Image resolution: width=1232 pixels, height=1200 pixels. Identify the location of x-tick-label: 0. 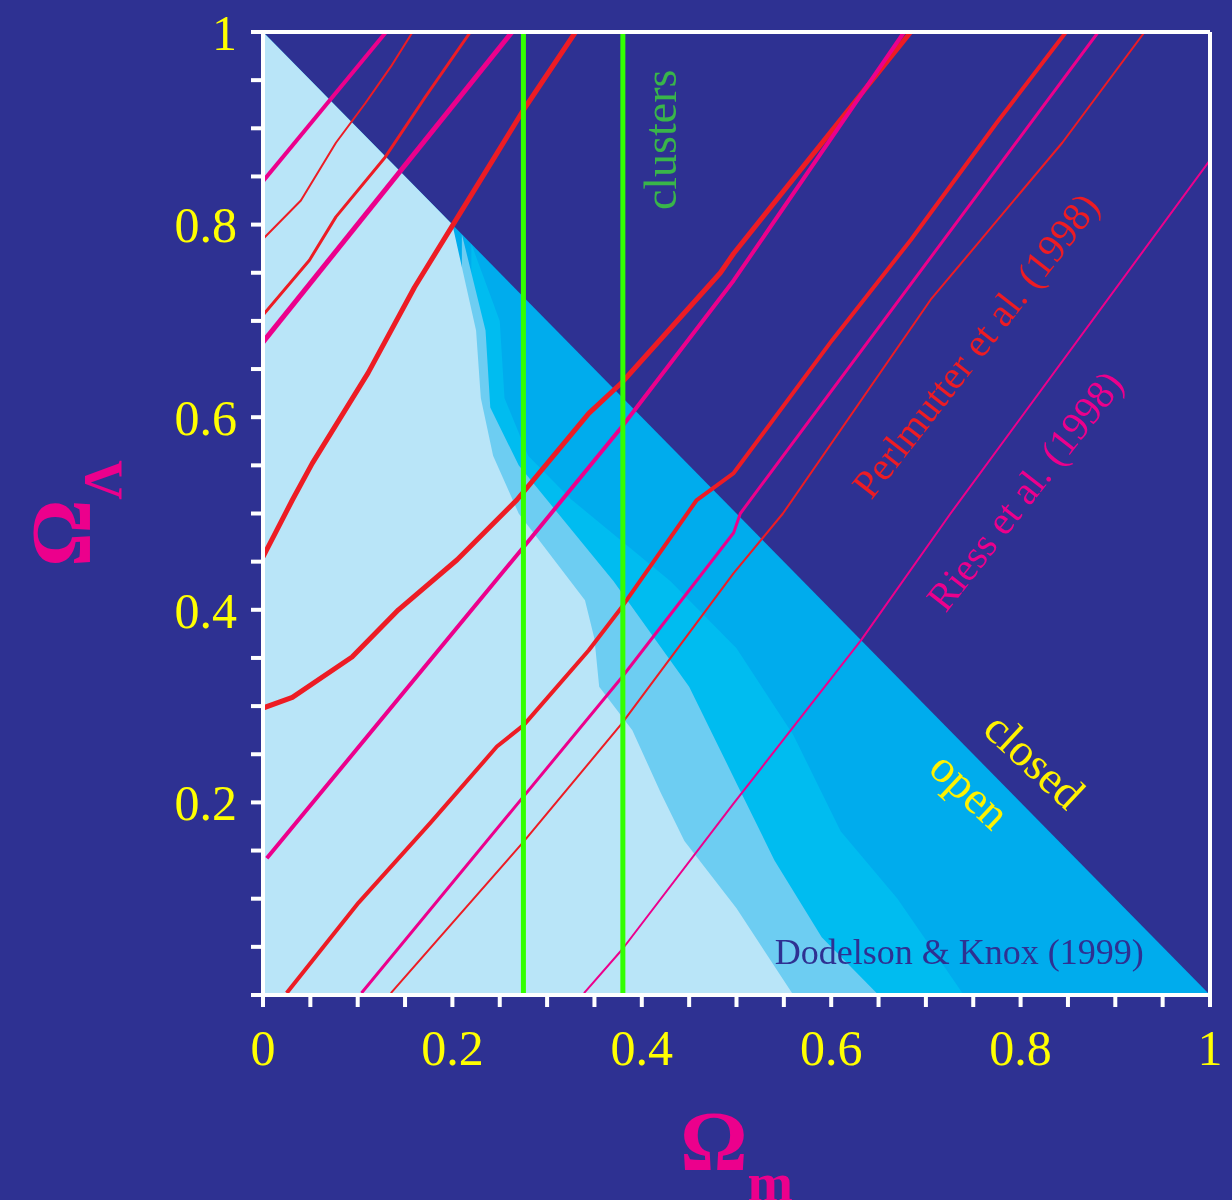
(263, 1047).